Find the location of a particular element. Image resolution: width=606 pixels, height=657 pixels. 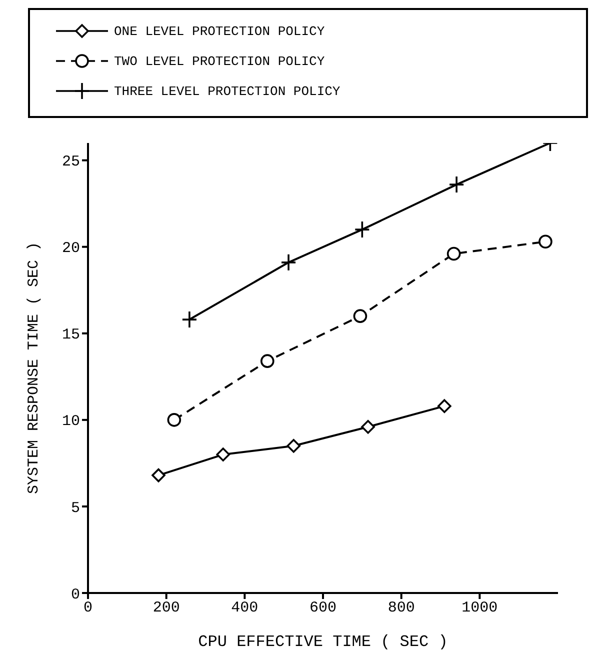

legend-label: TWO LEVEL PROTECTION POLICY is located at coordinates (219, 61).